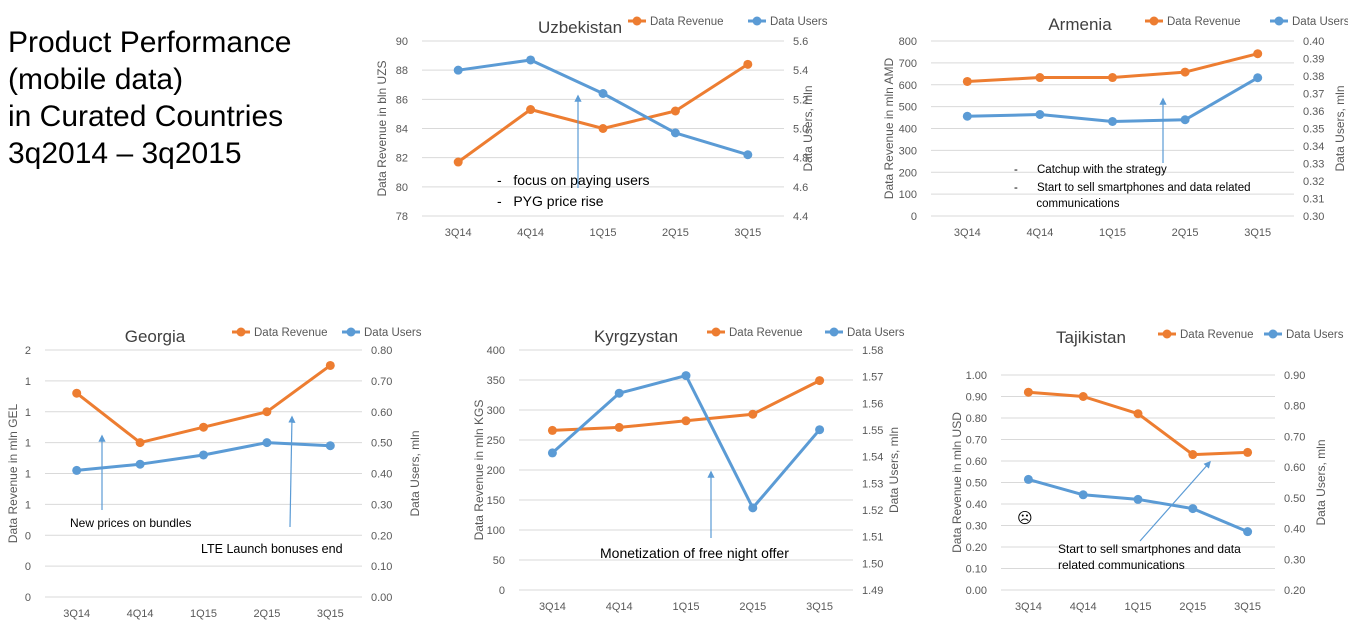  What do you see at coordinates (496, 441) in the screenshot?
I see `y-tick-label: 250` at bounding box center [496, 441].